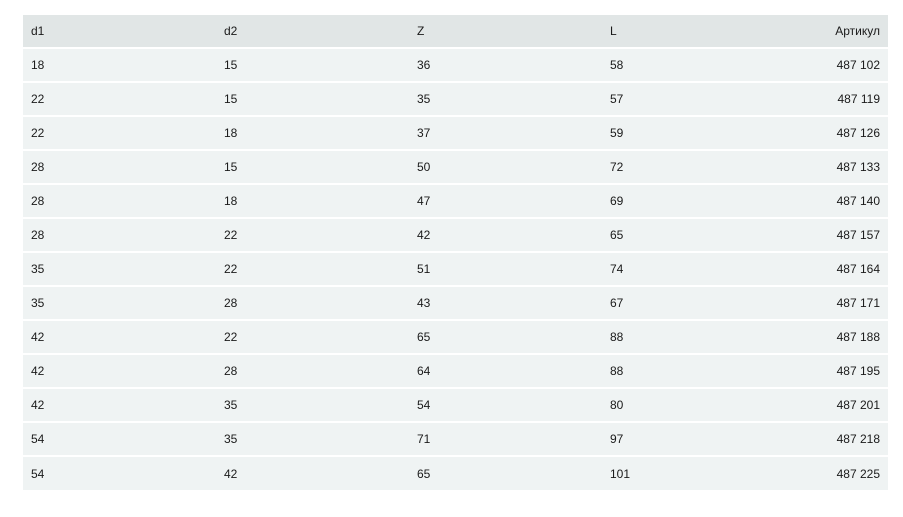  What do you see at coordinates (617, 167) in the screenshot?
I see `cell-l: 72` at bounding box center [617, 167].